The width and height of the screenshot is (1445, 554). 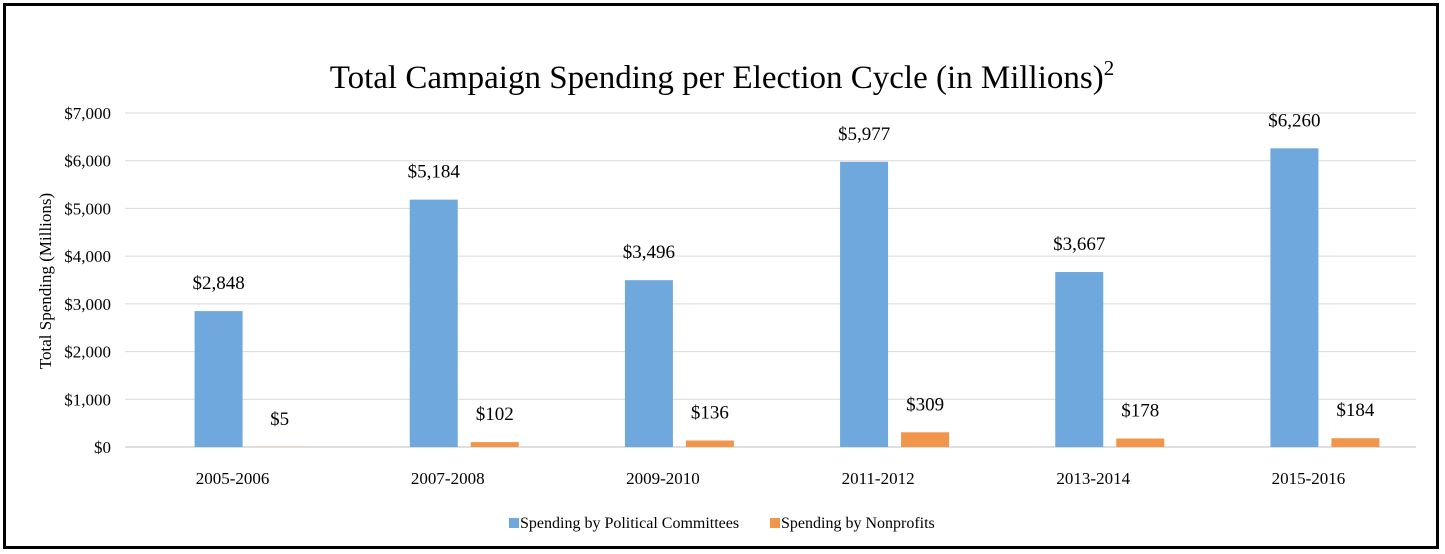 What do you see at coordinates (864, 134) in the screenshot?
I see `data-label: $5,977` at bounding box center [864, 134].